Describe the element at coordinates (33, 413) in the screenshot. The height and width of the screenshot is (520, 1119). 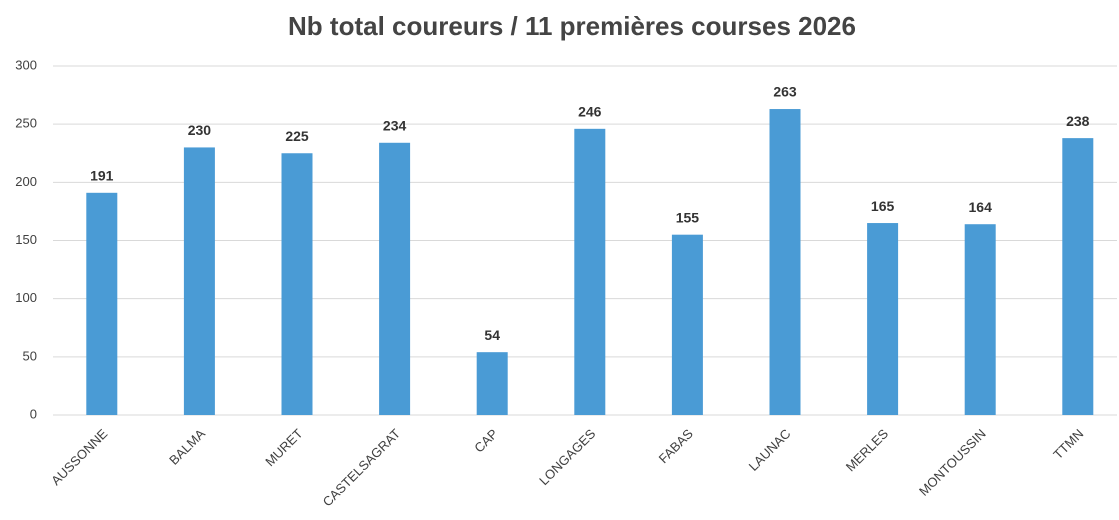
I see `y-tick-label: 0` at that location.